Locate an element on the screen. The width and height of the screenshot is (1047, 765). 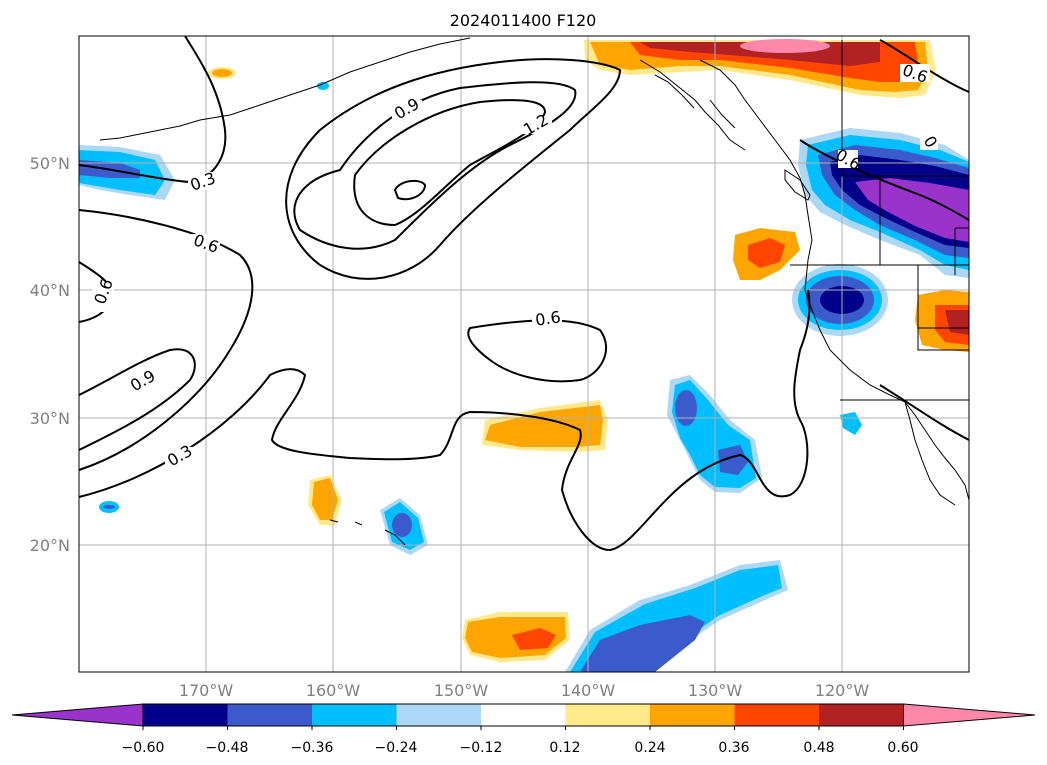
lon-label-160w: 160°W is located at coordinates (333, 690).